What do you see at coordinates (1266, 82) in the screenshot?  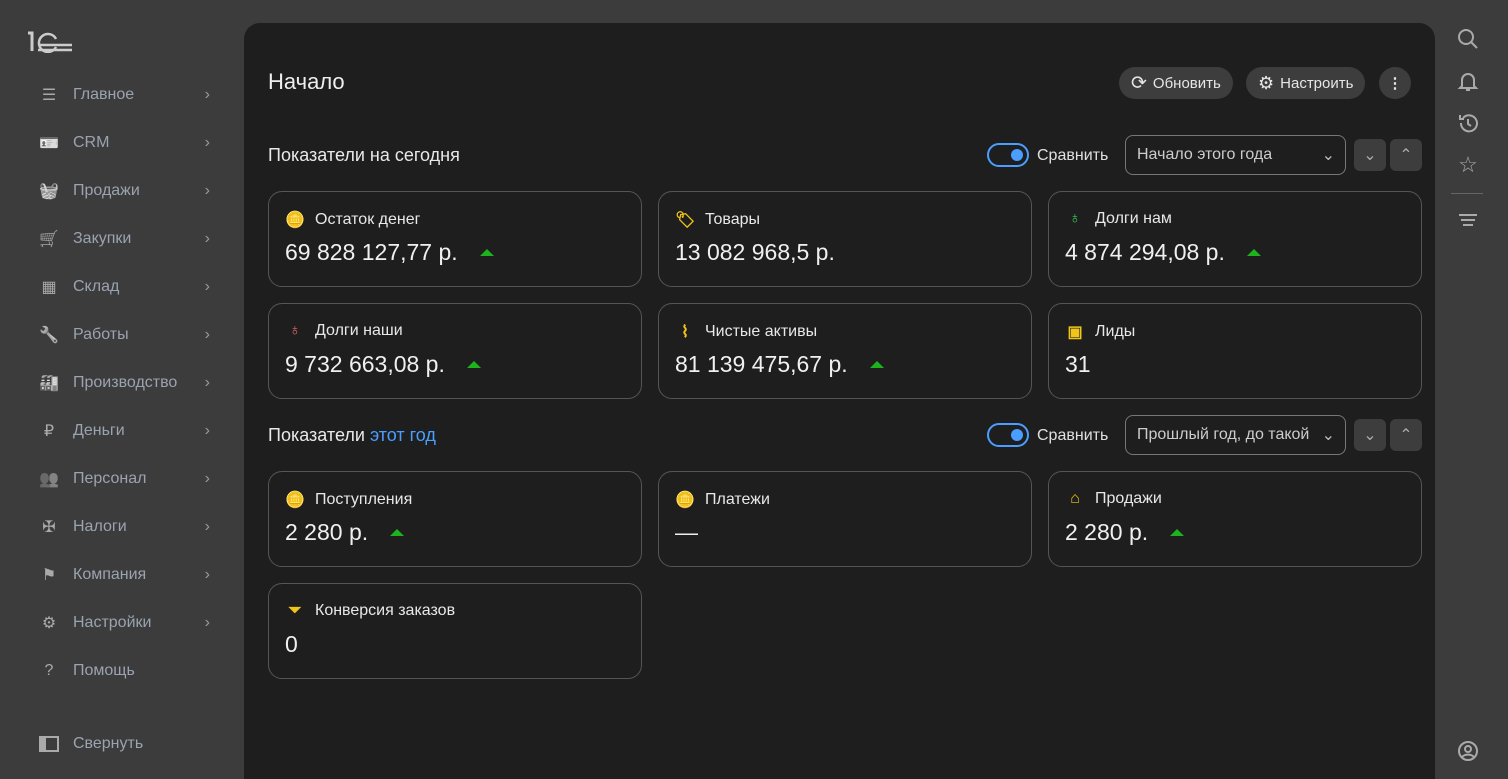 I see `gear-icon: ⚙` at bounding box center [1266, 82].